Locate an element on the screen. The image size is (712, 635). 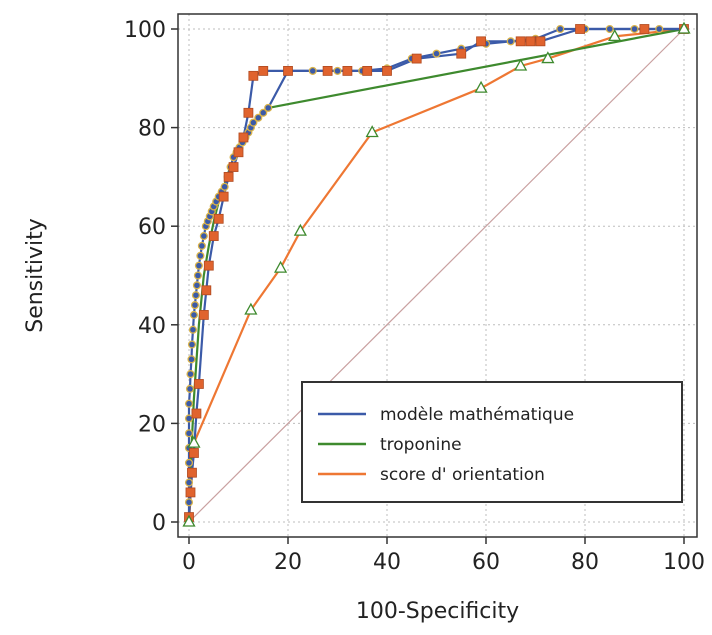
legend-label-troponine: troponine is located at coordinates (421, 445).